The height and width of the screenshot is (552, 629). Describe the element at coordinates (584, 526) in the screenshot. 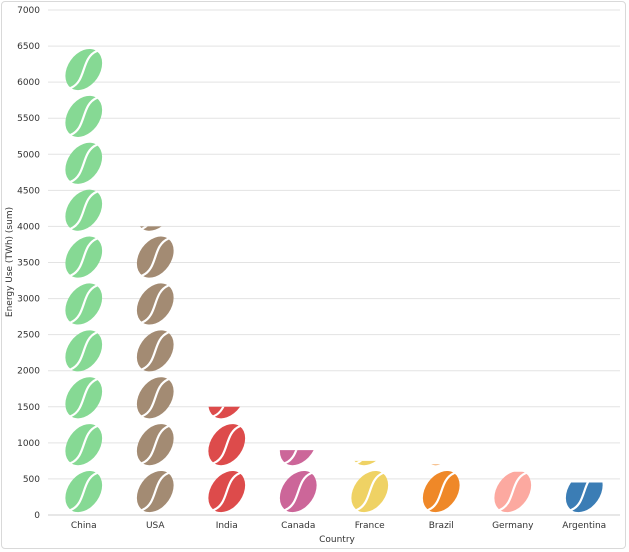

I see `x-tick-label: Argentina` at that location.